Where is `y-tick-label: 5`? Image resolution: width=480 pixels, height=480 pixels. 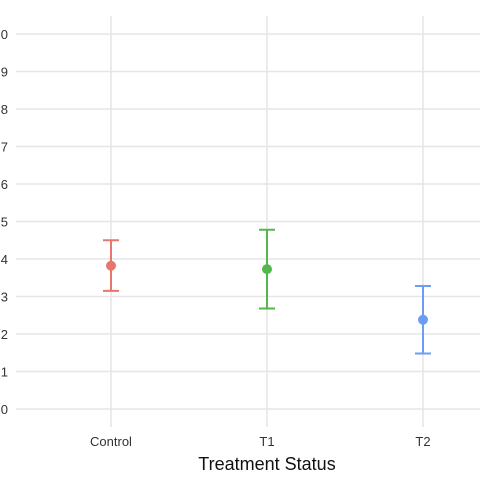
y-tick-label: 5 is located at coordinates (4, 222).